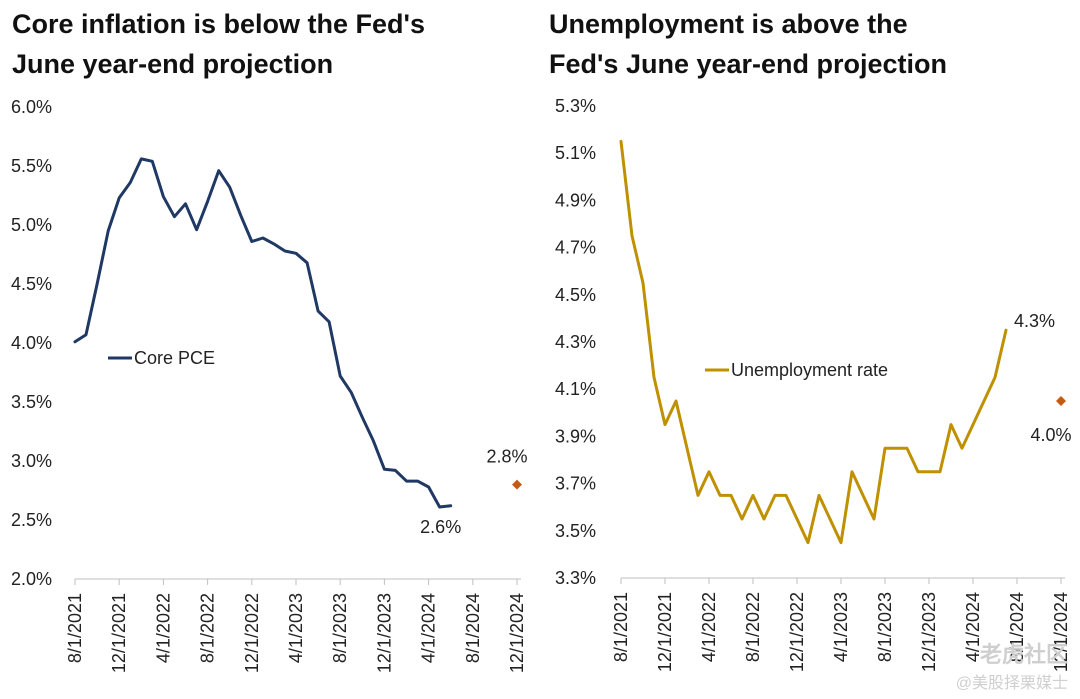 This screenshot has width=1080, height=699. I want to click on data-label: 2.6%, so click(440, 527).